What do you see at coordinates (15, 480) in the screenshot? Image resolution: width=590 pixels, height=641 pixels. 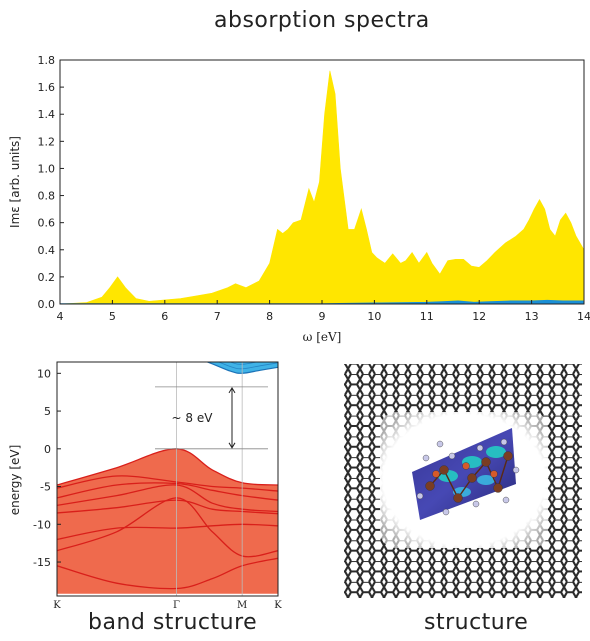 I see `band-y-axis-label: energy [eV]` at bounding box center [15, 480].